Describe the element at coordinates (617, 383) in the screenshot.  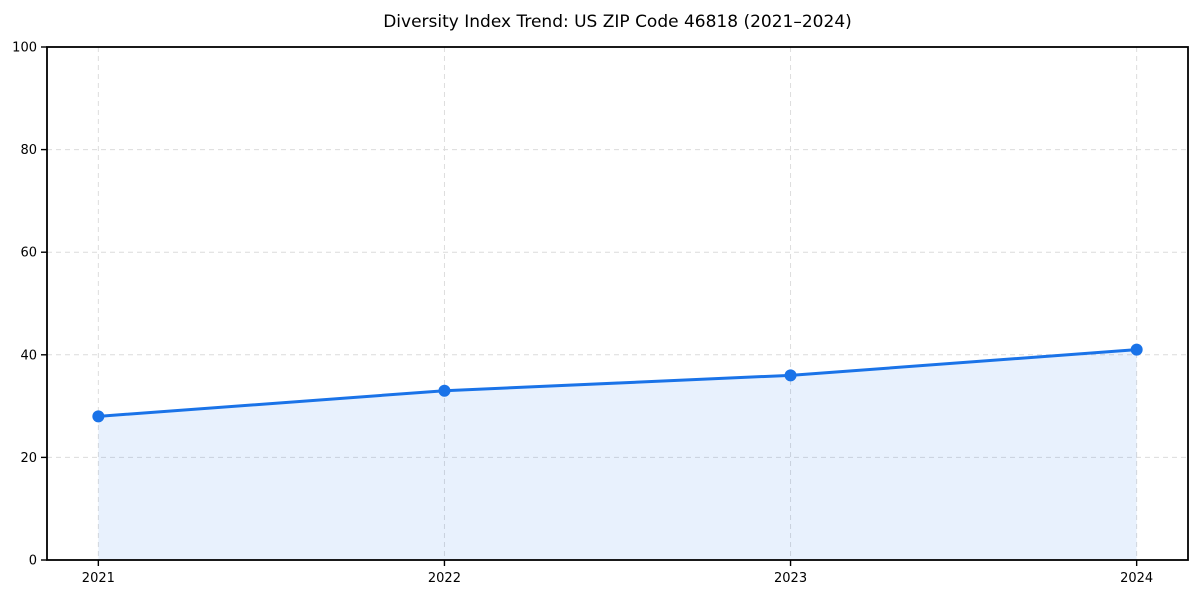
I see `series-trend-line` at that location.